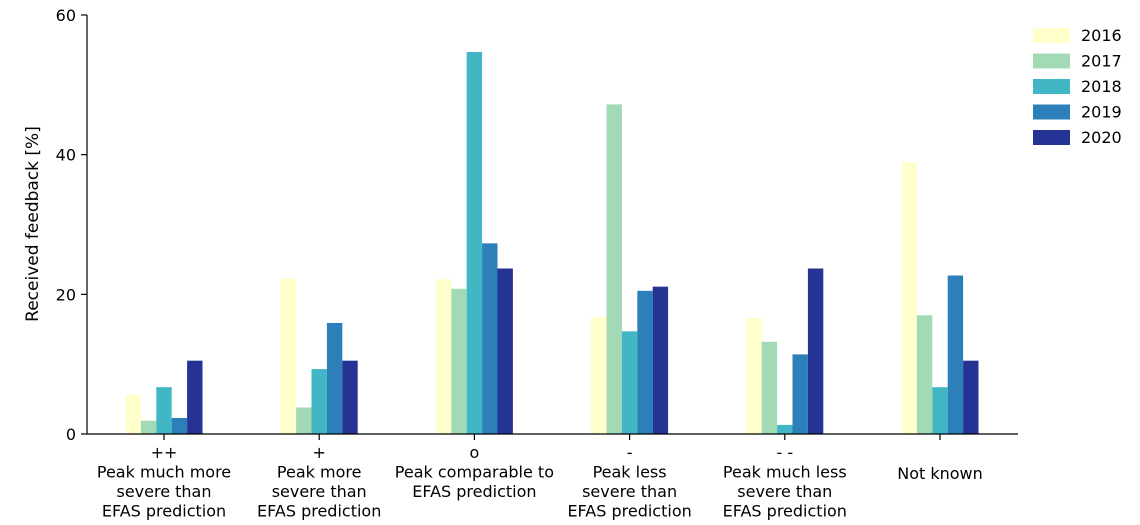  Describe the element at coordinates (1077, 86) in the screenshot. I see `legend: 2016 2017 2018 2019 2020` at that location.